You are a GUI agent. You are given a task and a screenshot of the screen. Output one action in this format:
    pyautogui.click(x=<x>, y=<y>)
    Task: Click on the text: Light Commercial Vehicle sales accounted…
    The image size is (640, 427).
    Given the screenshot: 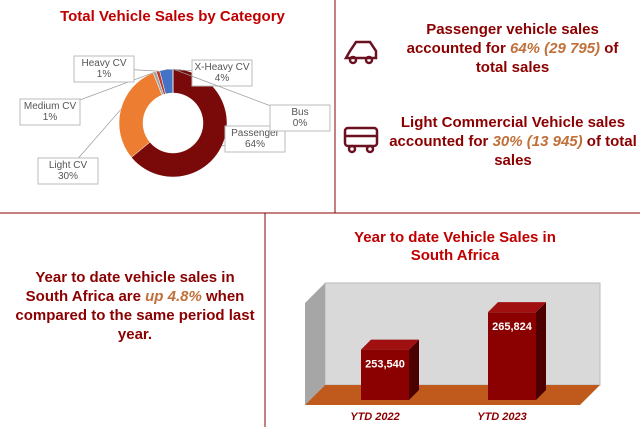 What is the action you would take?
    pyautogui.click(x=507, y=132)
    